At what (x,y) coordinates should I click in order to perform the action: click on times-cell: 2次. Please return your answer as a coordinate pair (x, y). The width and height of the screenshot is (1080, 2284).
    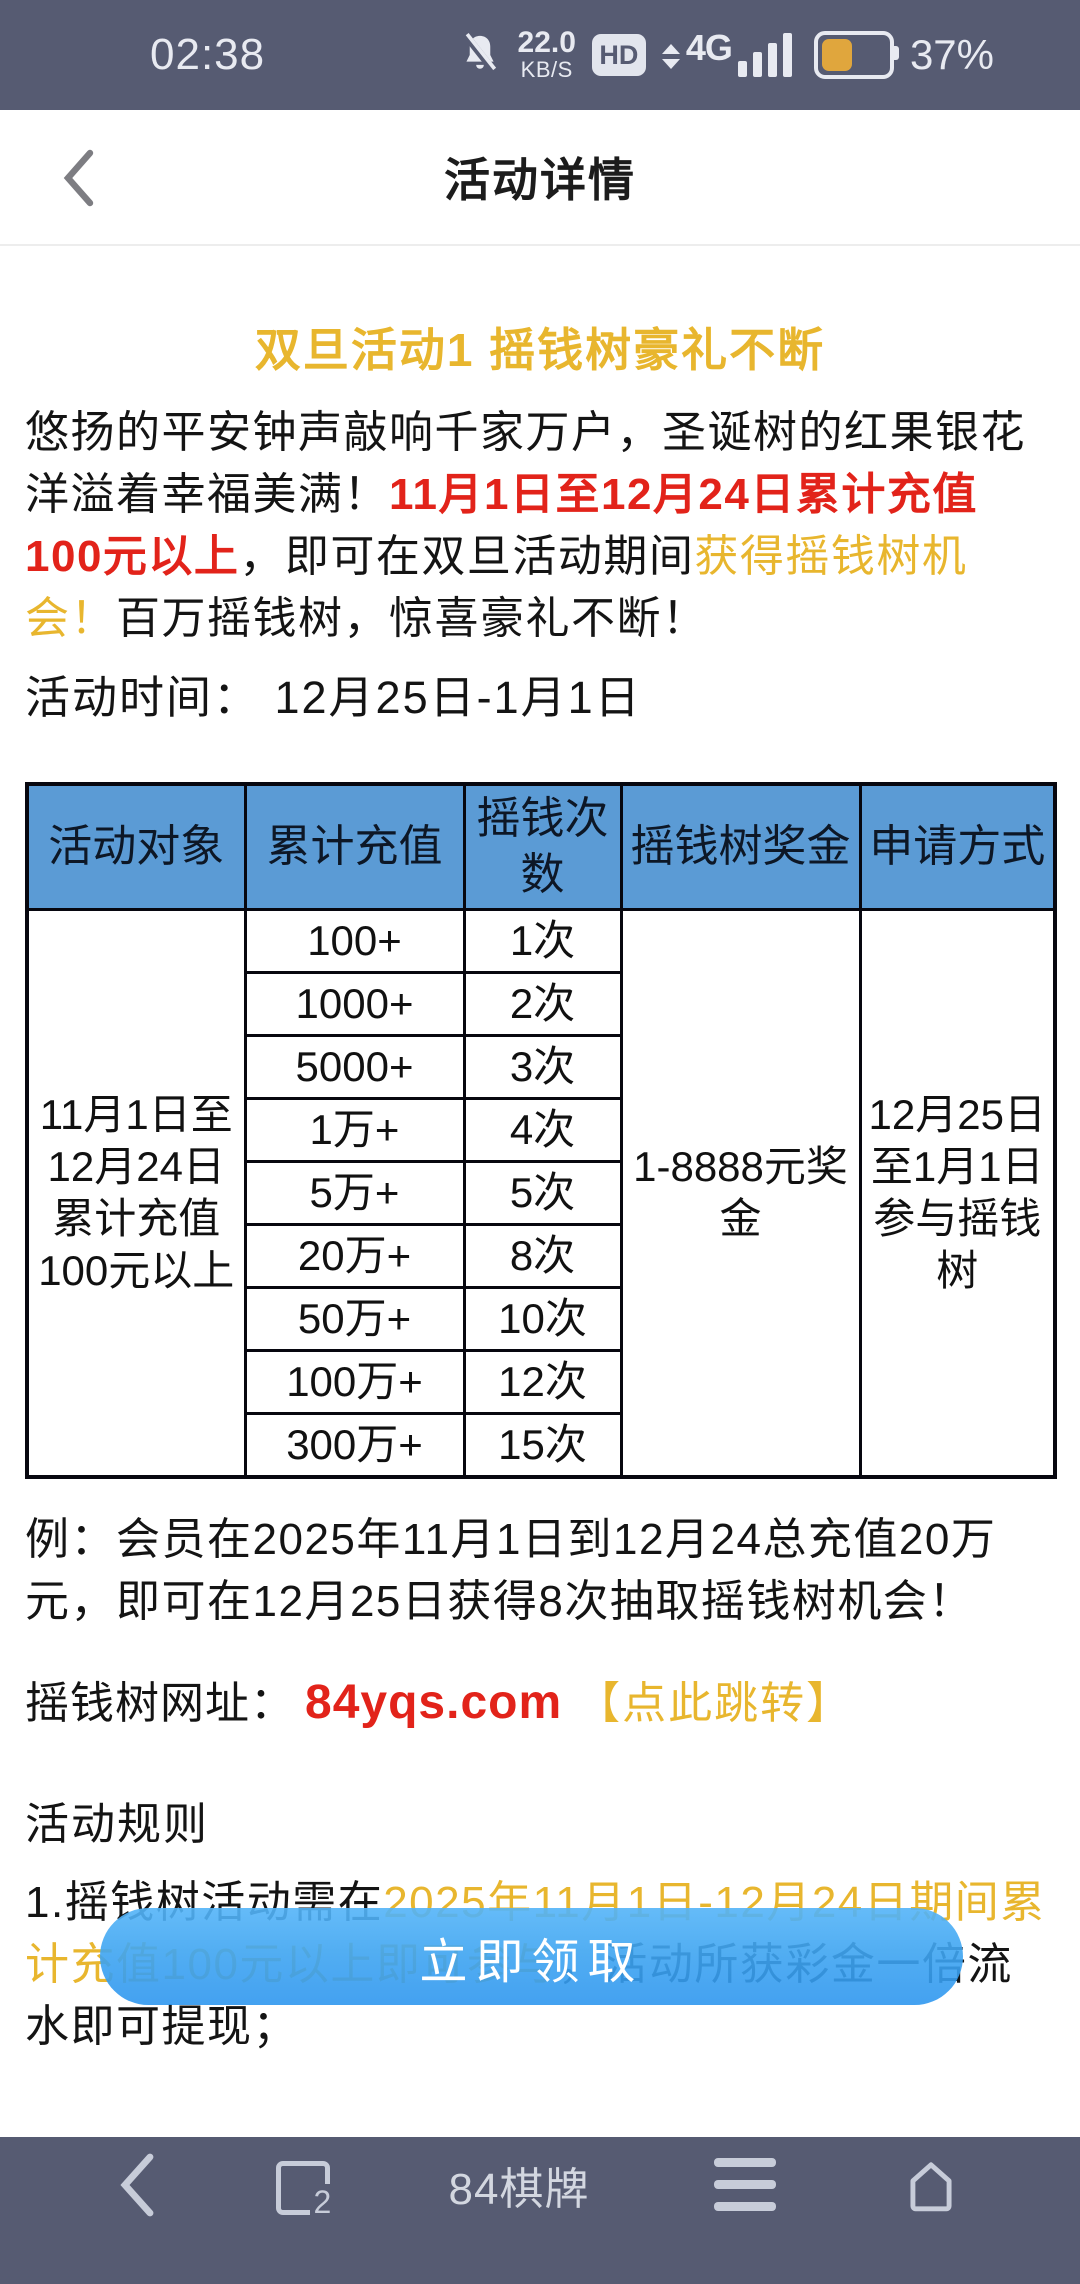
    Looking at the image, I should click on (542, 1004).